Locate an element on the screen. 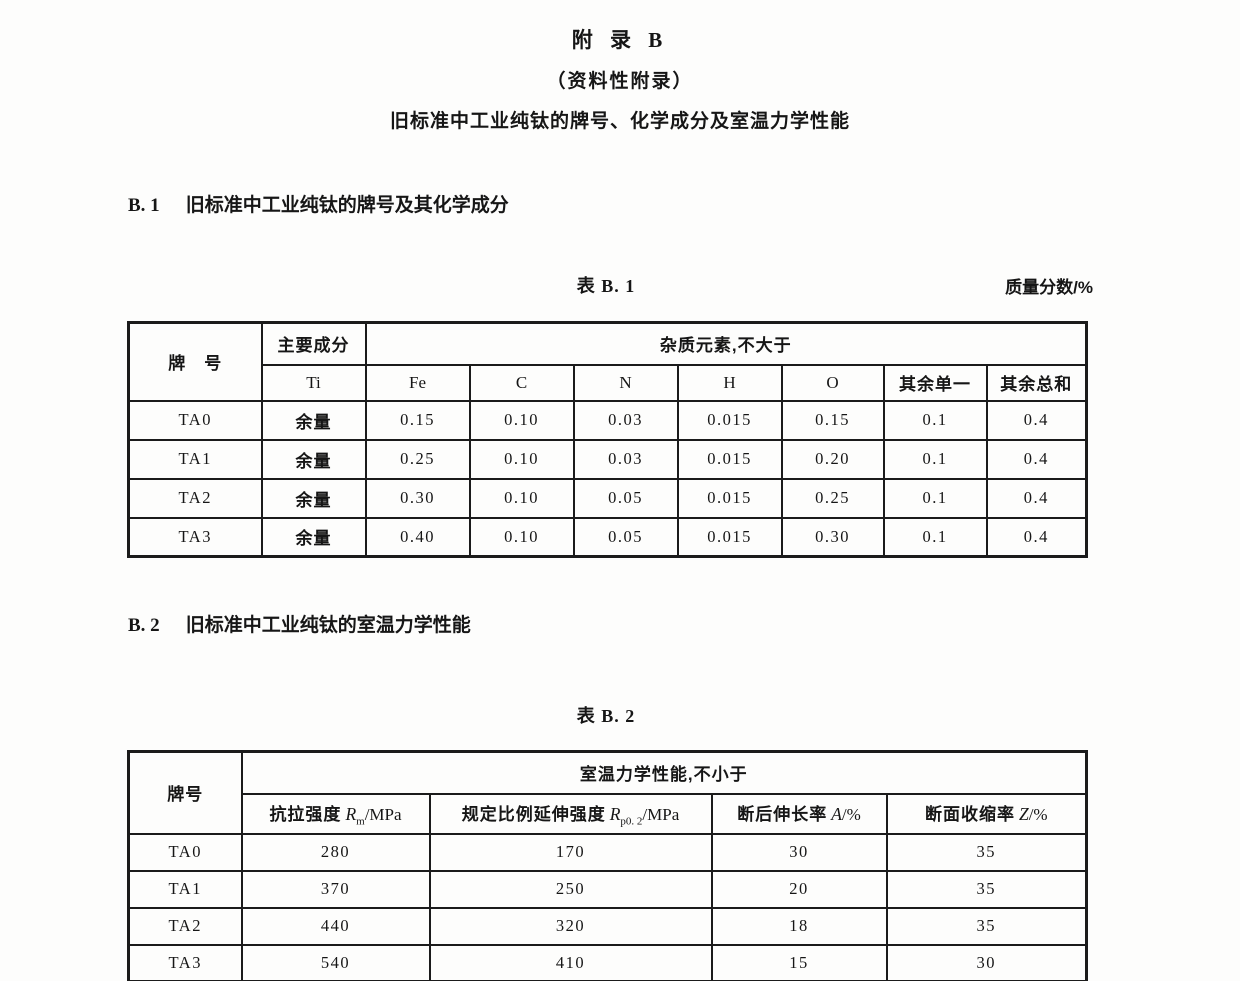 This screenshot has height=981, width=1240. b2-header-group: 室温力学性能,不小于 is located at coordinates (664, 772).